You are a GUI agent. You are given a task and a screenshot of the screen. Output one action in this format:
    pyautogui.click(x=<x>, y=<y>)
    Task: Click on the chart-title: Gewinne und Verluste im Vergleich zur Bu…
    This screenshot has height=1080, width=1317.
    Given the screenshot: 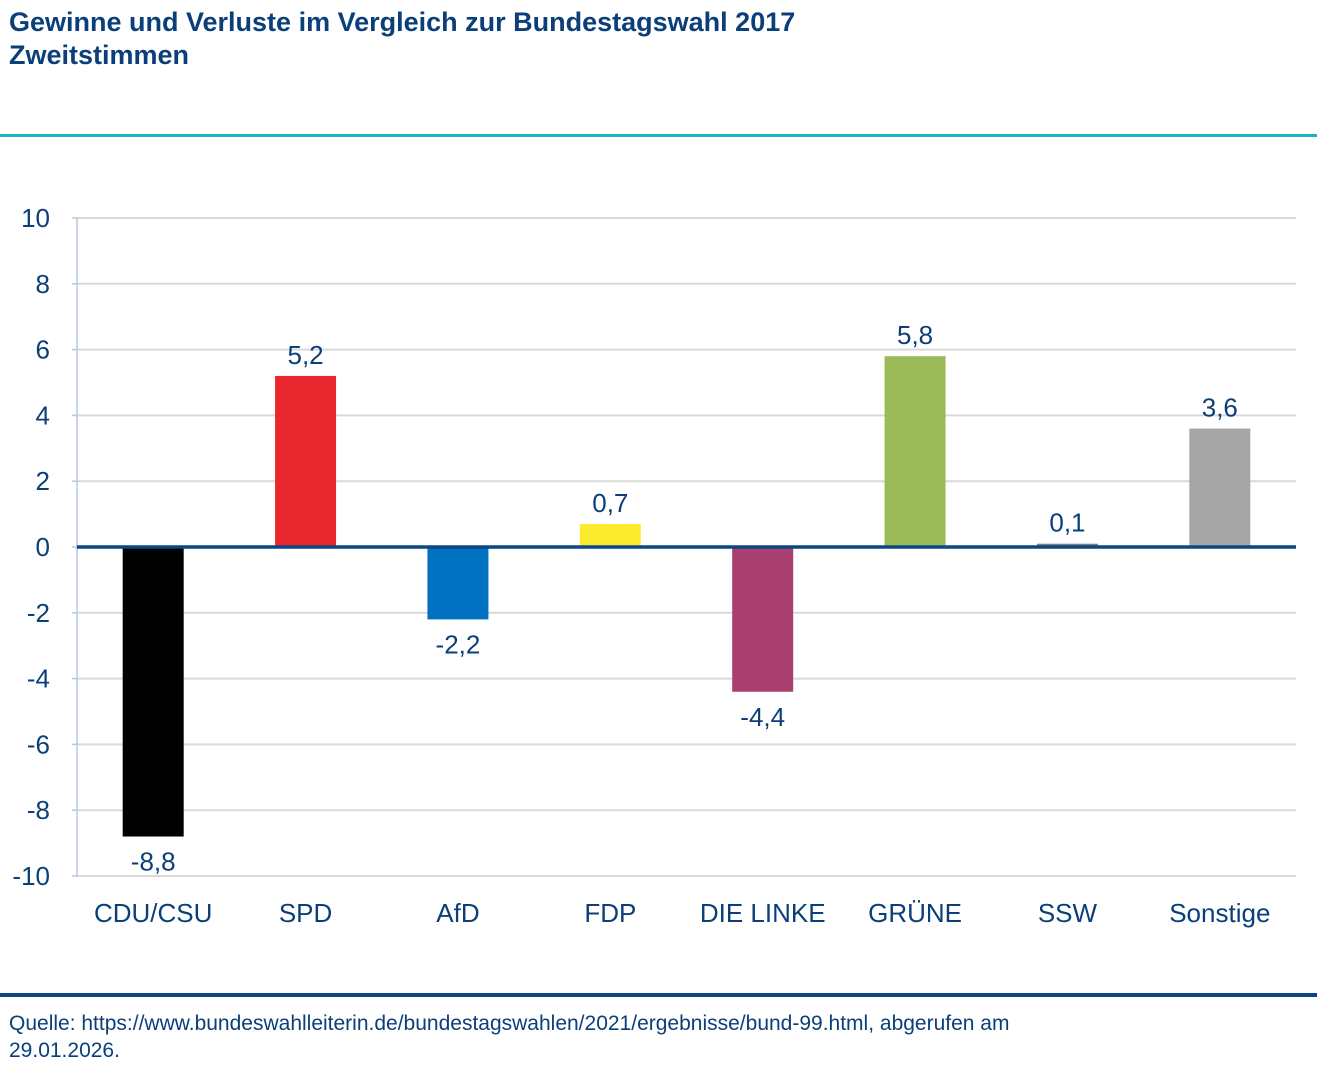 What is the action you would take?
    pyautogui.click(x=402, y=39)
    